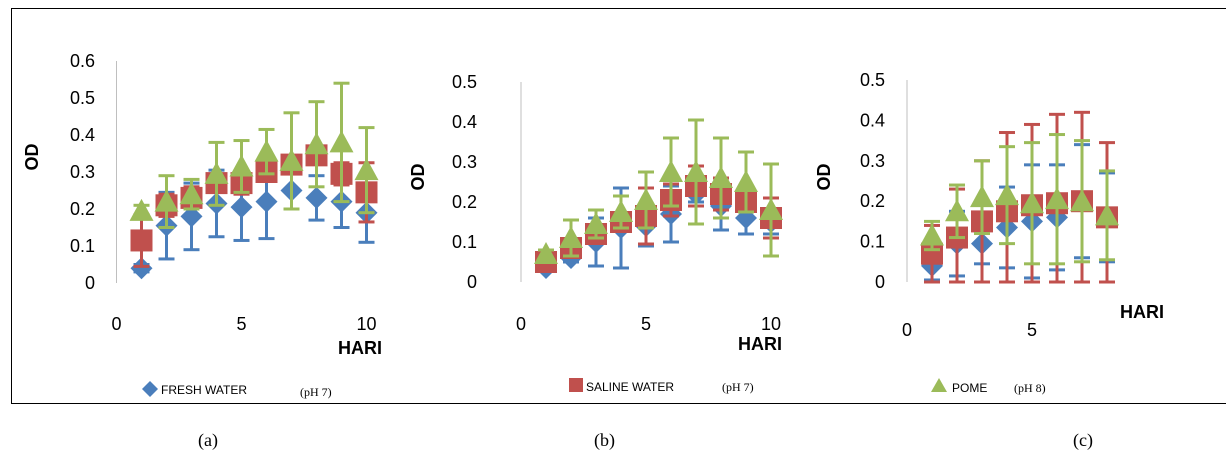 The width and height of the screenshot is (1226, 460). Describe the element at coordinates (150, 389) in the screenshot. I see `legend-marker-diamond` at that location.